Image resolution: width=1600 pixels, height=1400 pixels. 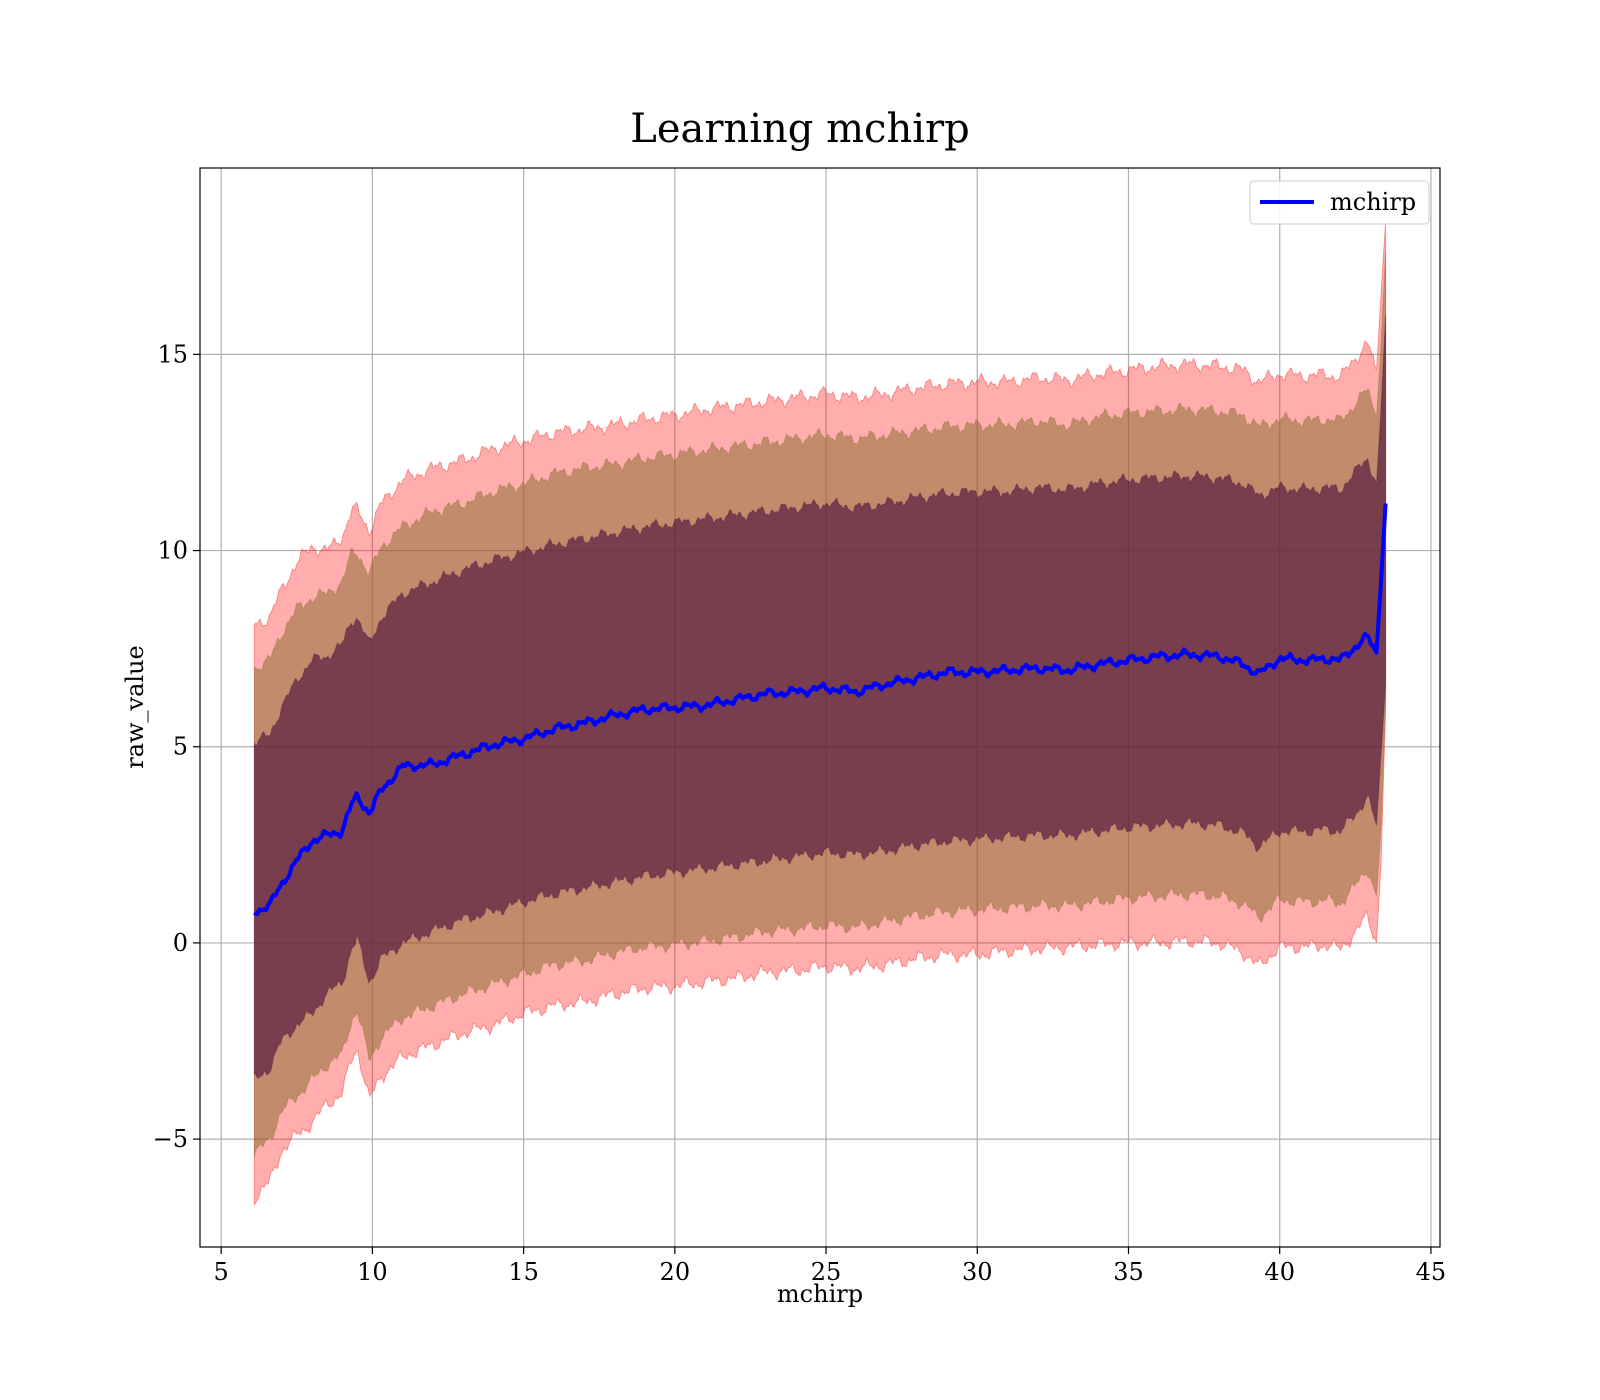 What do you see at coordinates (135, 707) in the screenshot?
I see `y-axis-label: raw_value` at bounding box center [135, 707].